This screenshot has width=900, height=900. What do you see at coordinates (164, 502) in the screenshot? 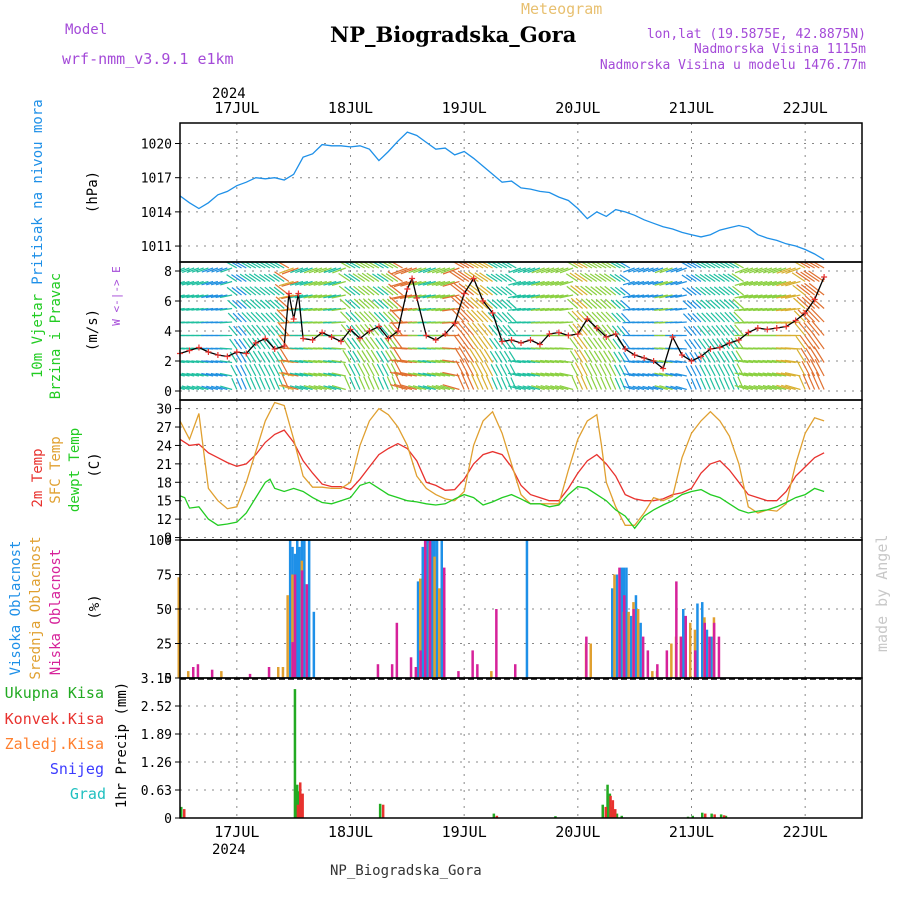
I see `y-tick-label: 15` at bounding box center [164, 502].